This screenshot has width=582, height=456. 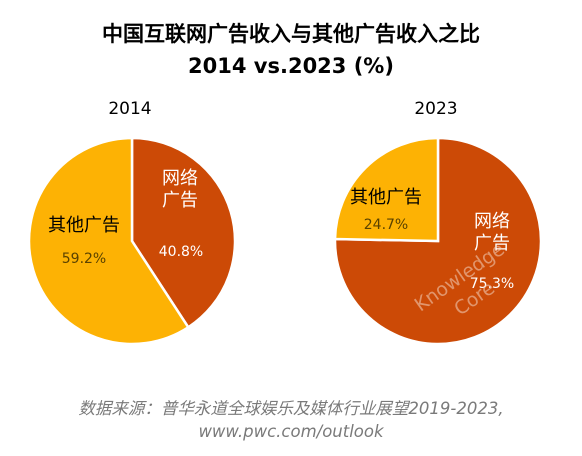 What do you see at coordinates (435, 109) in the screenshot?
I see `pie-title: 2023` at bounding box center [435, 109].